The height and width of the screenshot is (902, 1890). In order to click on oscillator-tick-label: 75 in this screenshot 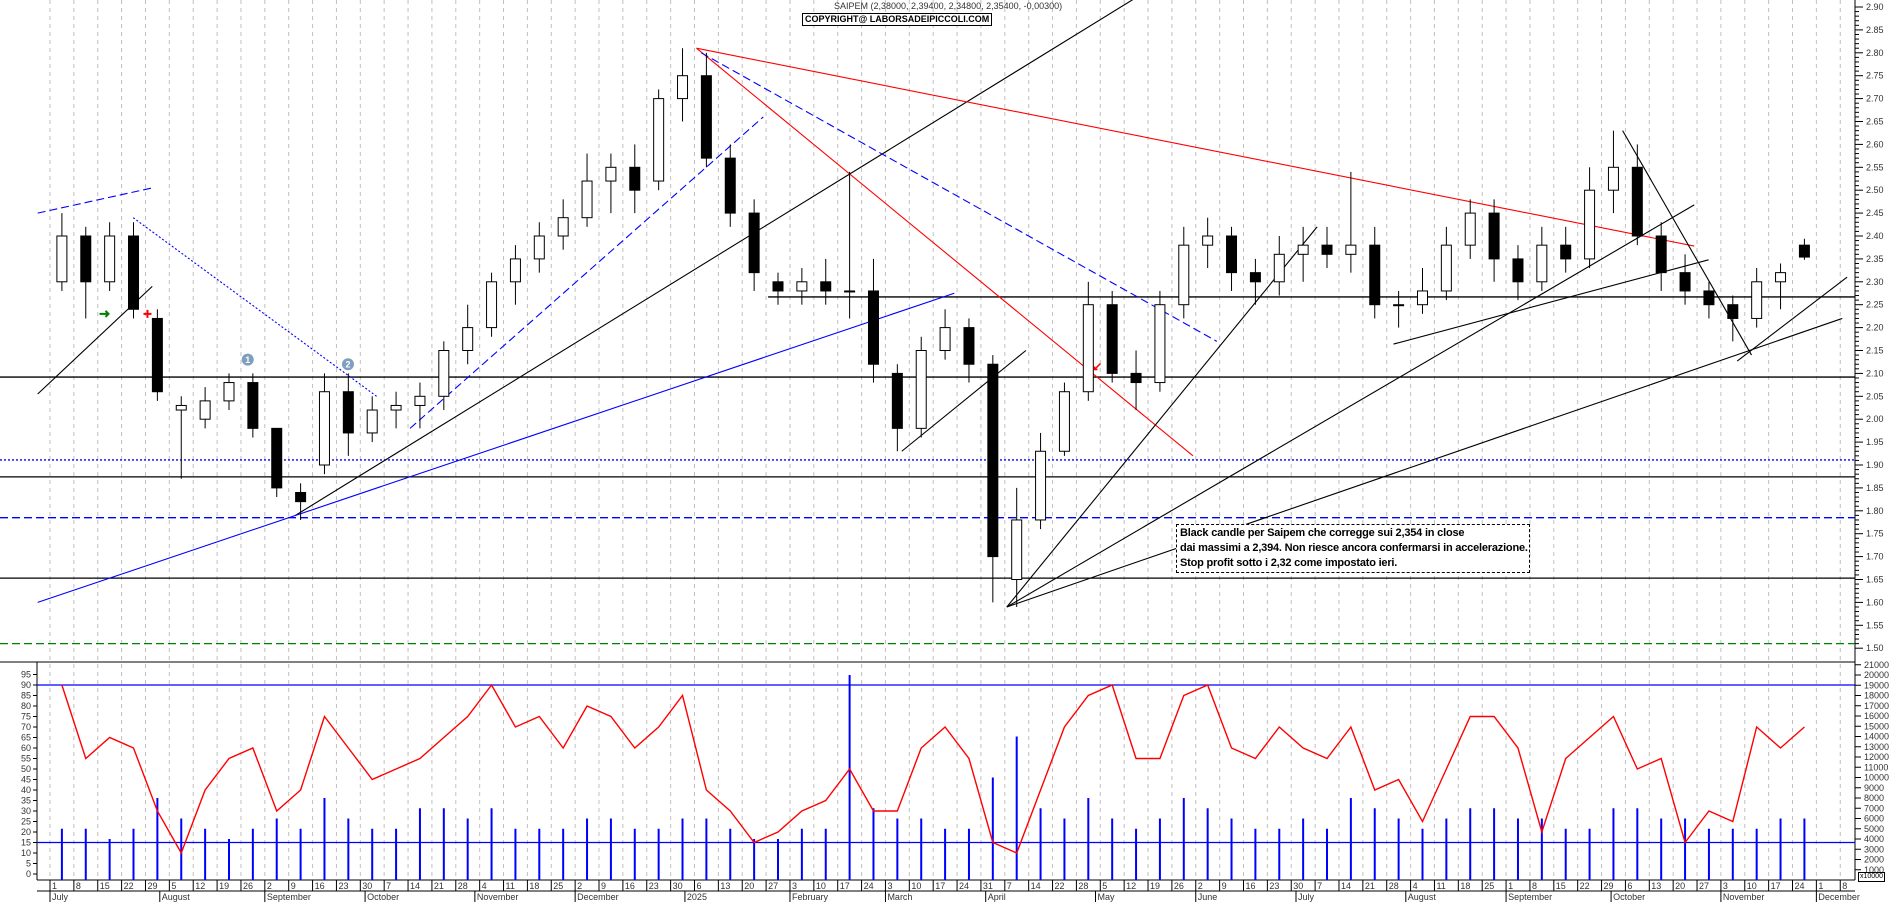, I will do `click(26, 717)`.